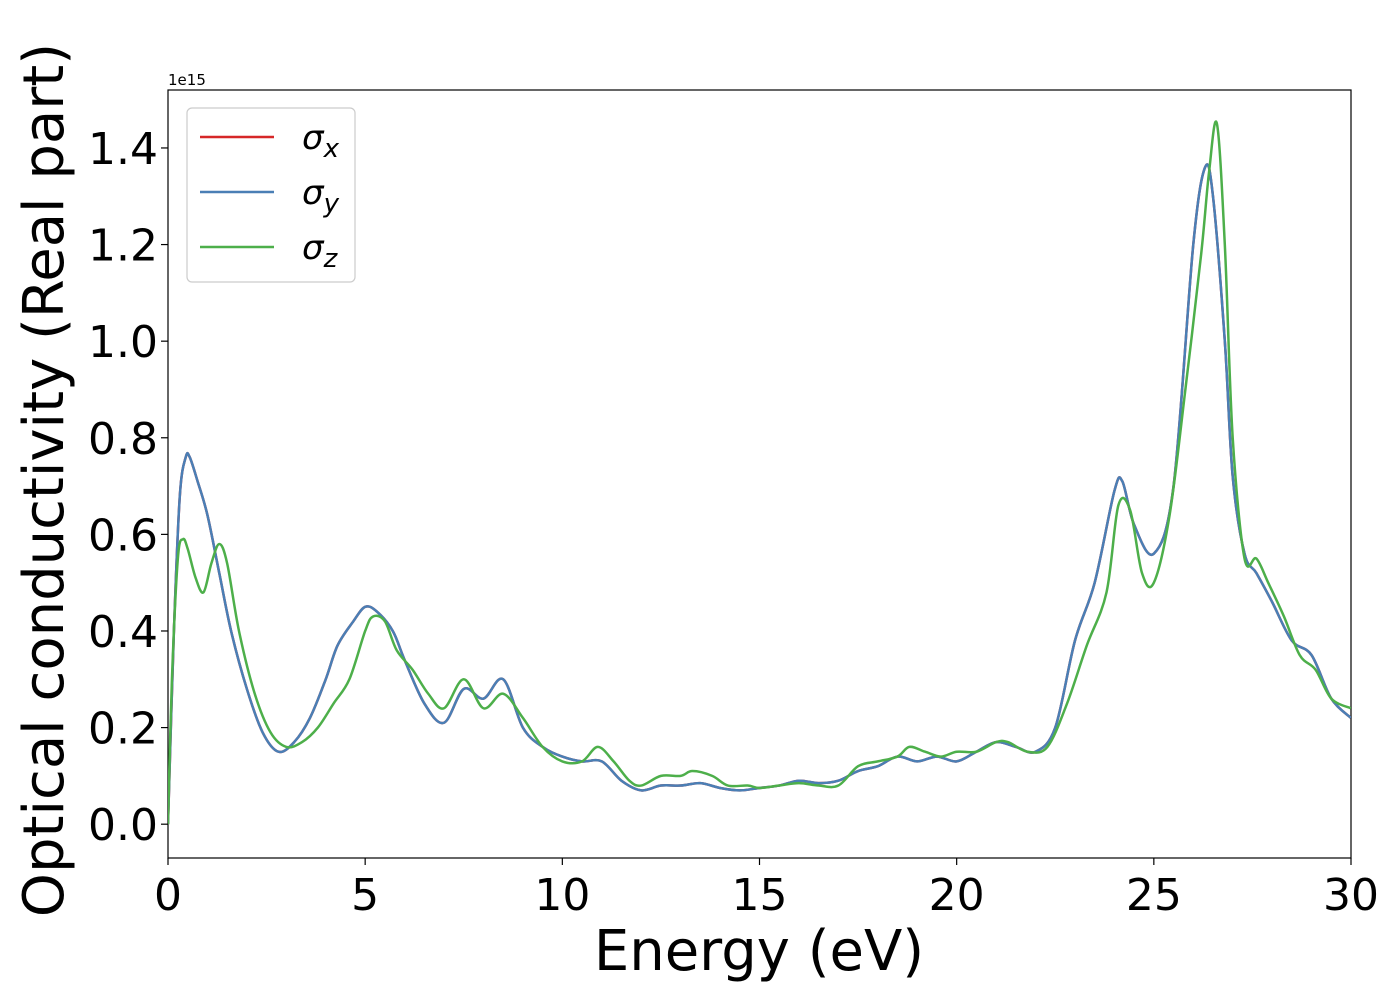 The height and width of the screenshot is (1000, 1400). What do you see at coordinates (187, 80) in the screenshot?
I see `y-offset-label: 1e15` at bounding box center [187, 80].